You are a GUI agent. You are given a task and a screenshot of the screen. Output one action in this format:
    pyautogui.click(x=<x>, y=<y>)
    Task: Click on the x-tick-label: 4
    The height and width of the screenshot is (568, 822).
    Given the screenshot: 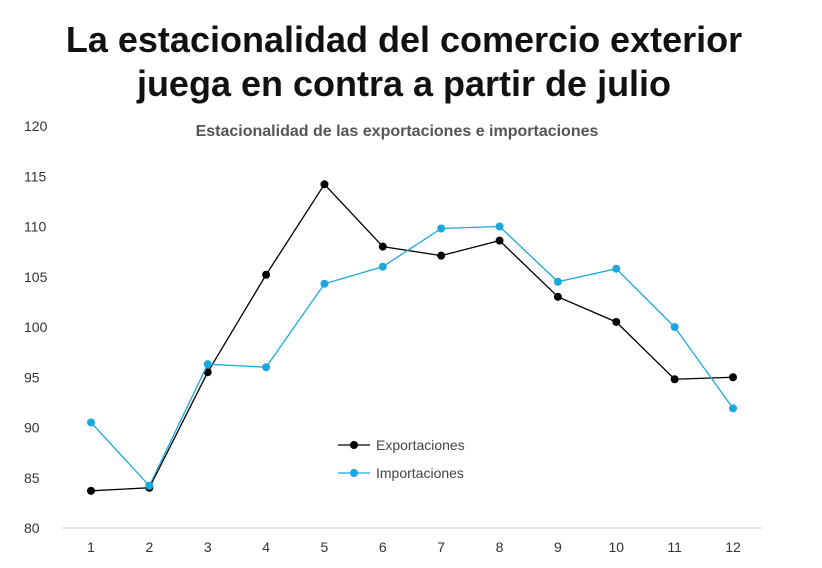 What is the action you would take?
    pyautogui.click(x=266, y=547)
    